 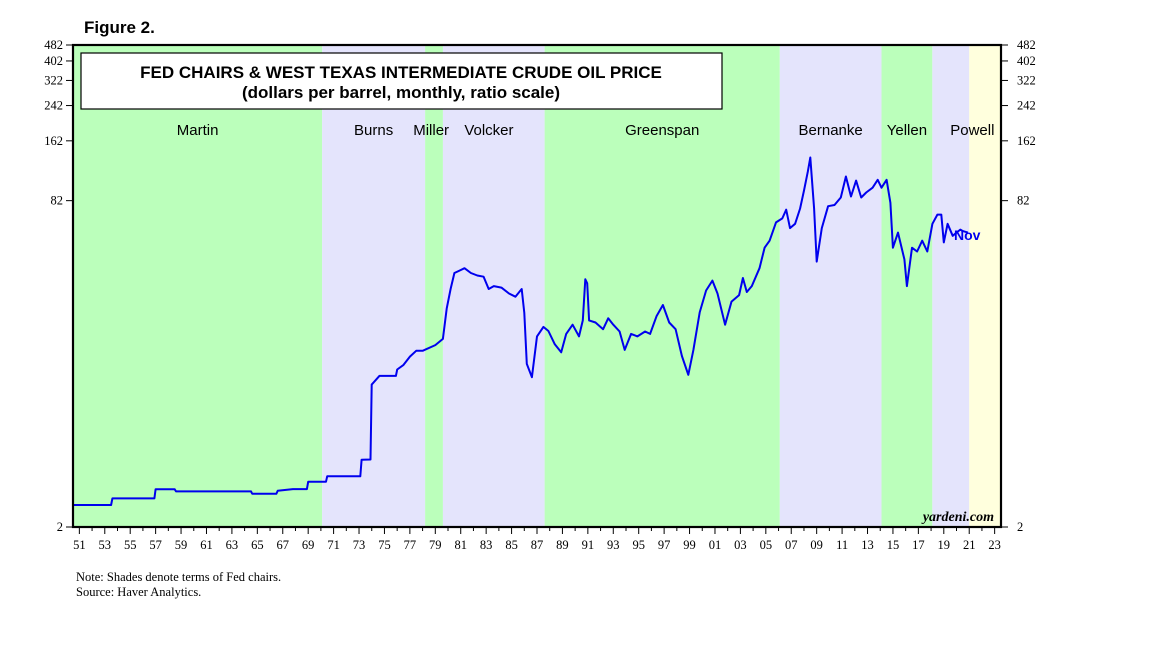 I want to click on x-tick-label: 83, so click(x=486, y=545).